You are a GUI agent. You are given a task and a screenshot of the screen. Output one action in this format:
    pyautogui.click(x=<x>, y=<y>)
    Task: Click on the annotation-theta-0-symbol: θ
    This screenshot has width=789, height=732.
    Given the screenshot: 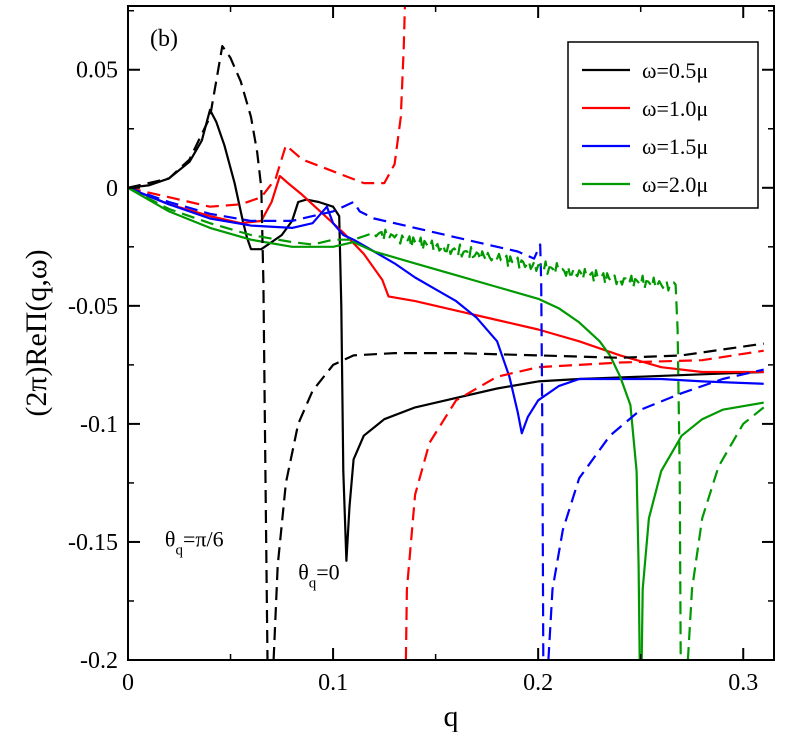 What is the action you would take?
    pyautogui.click(x=303, y=572)
    